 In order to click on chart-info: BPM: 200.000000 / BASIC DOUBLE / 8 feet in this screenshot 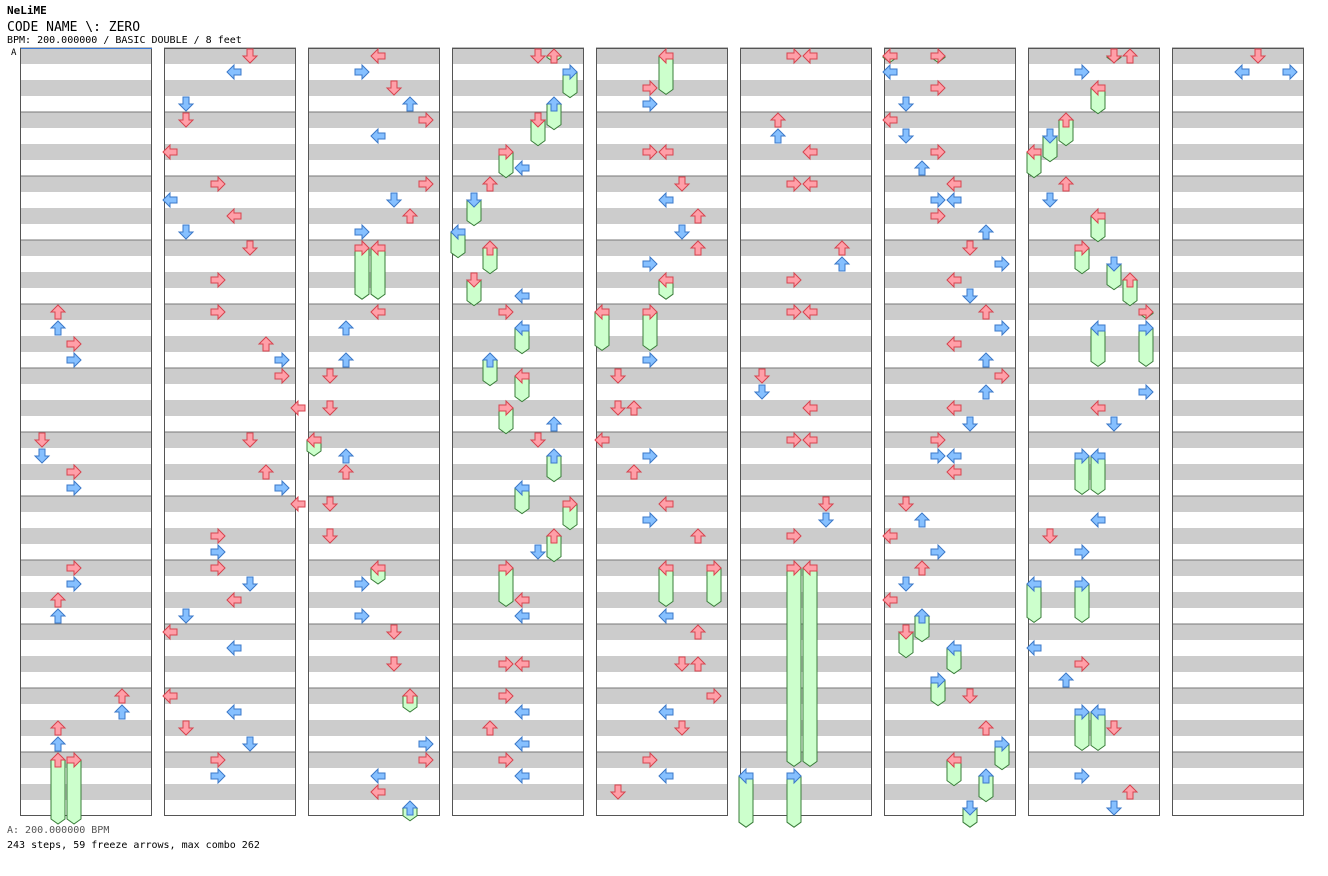, I will do `click(124, 40)`.